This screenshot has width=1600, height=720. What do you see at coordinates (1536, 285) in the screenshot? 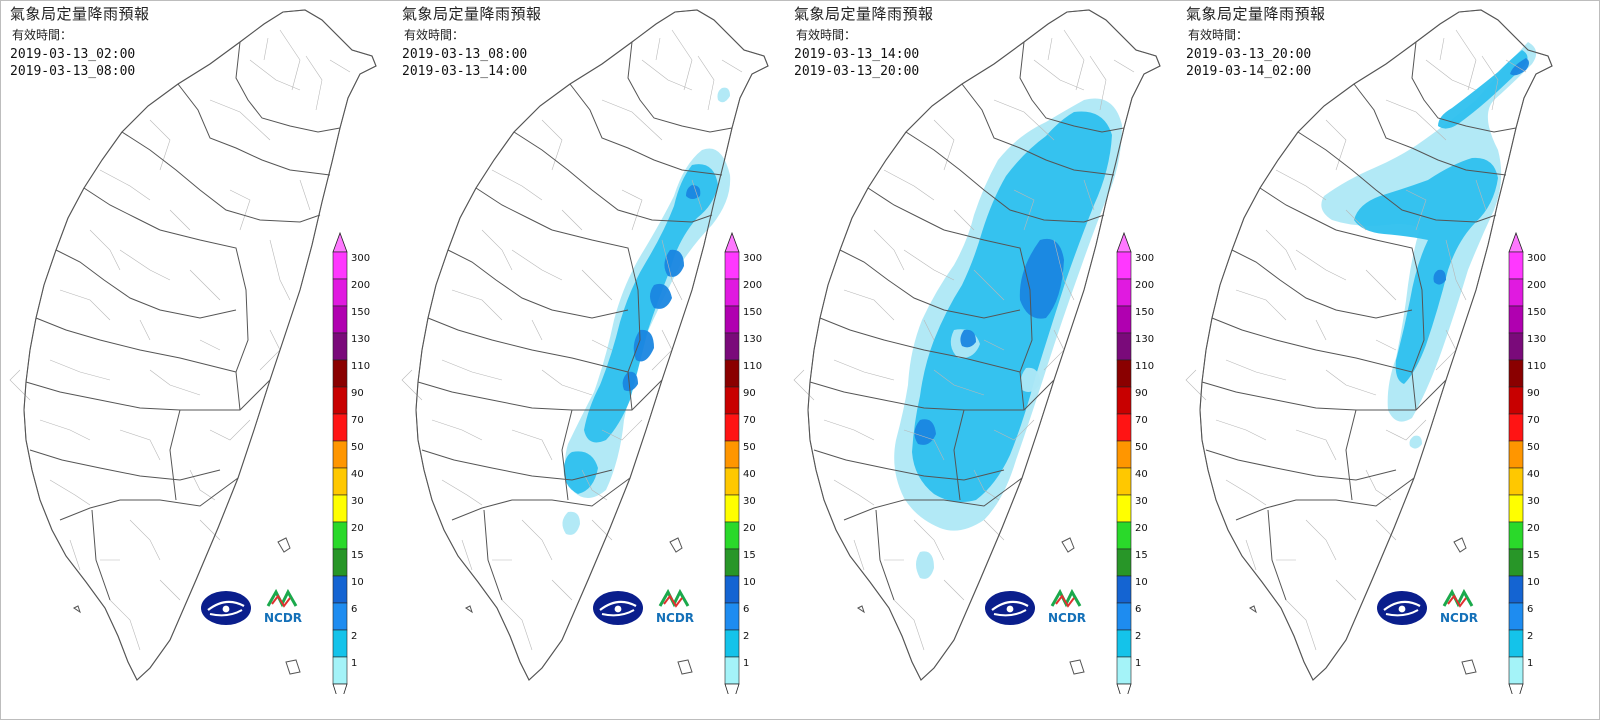
I see `legend-label: 200` at bounding box center [1536, 285].